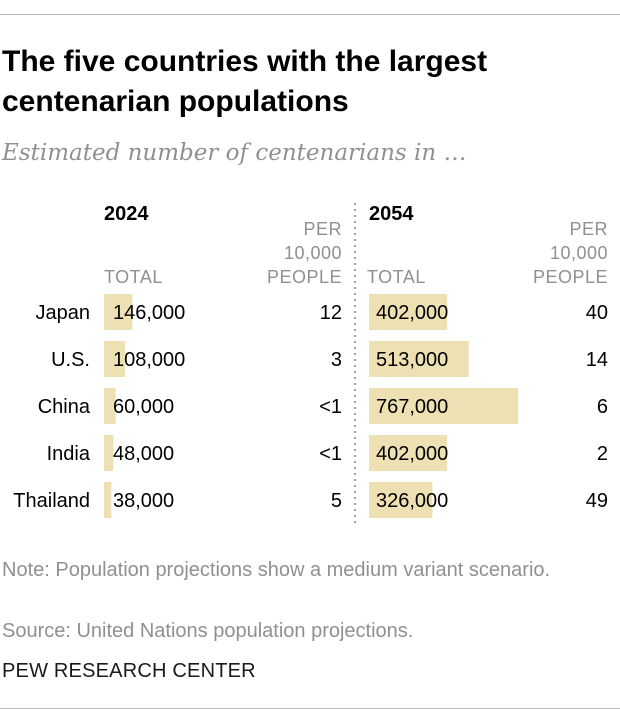 This screenshot has height=724, width=620. Describe the element at coordinates (310, 14) in the screenshot. I see `top-rule` at that location.